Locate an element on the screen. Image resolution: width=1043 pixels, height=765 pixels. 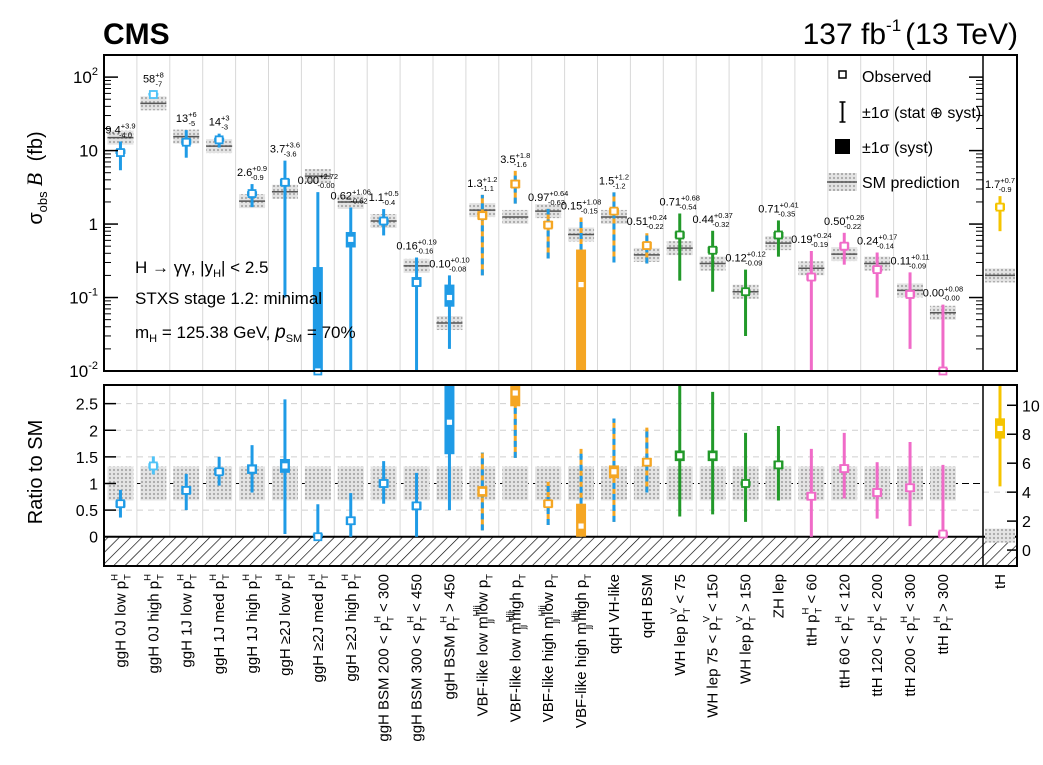
bin-label-text: WH lep pV T > 150 is located at coordinates (747, 629).